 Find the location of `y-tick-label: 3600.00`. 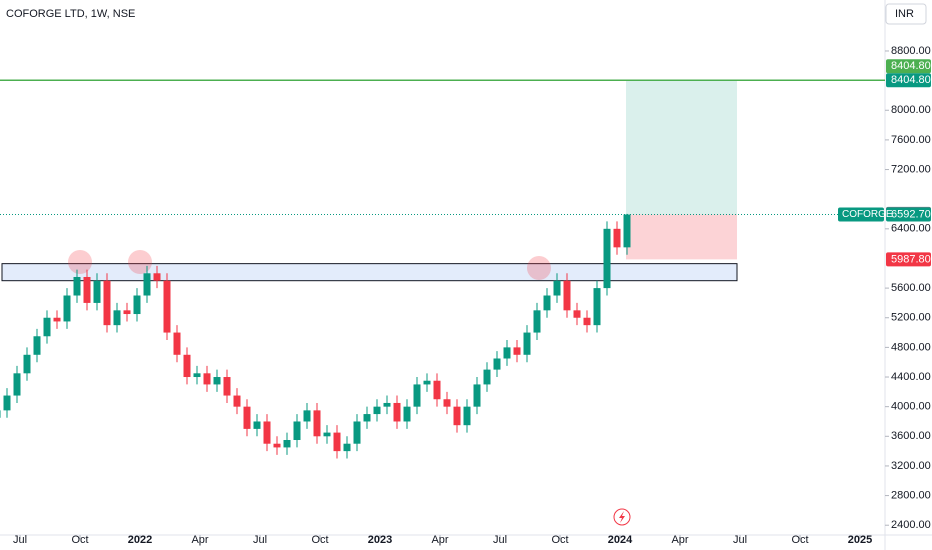

y-tick-label: 3600.00 is located at coordinates (911, 436).